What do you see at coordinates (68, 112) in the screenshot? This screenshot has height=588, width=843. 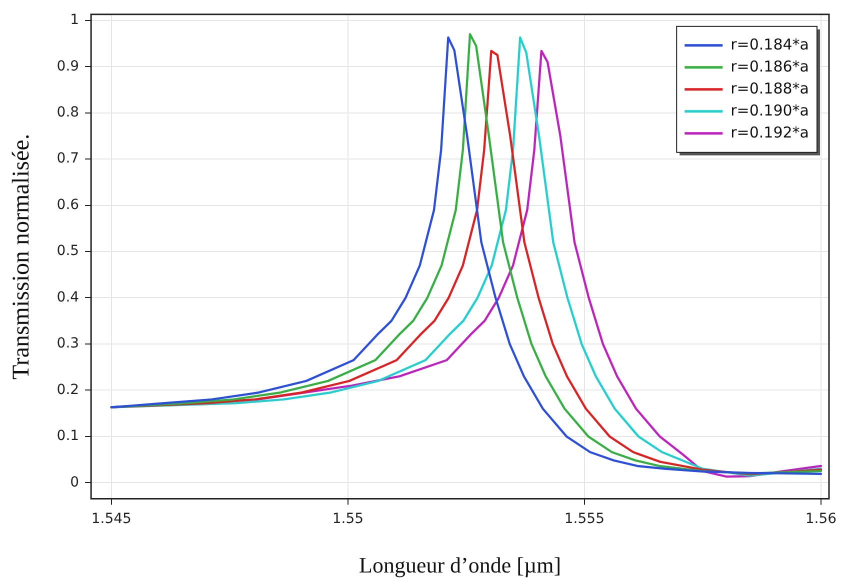 I see `y-tick-label: 0.8` at bounding box center [68, 112].